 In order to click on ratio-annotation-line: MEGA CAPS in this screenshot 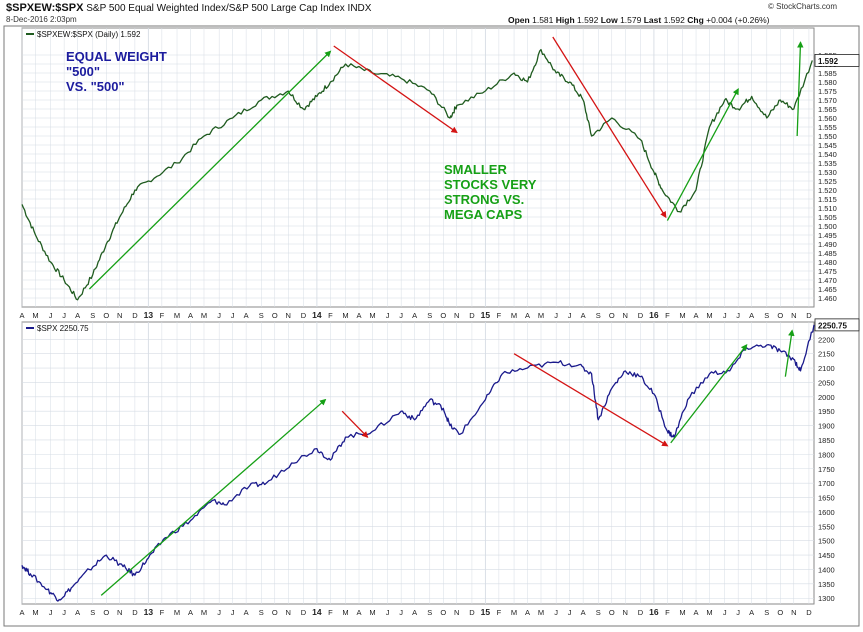, I will do `click(483, 214)`.